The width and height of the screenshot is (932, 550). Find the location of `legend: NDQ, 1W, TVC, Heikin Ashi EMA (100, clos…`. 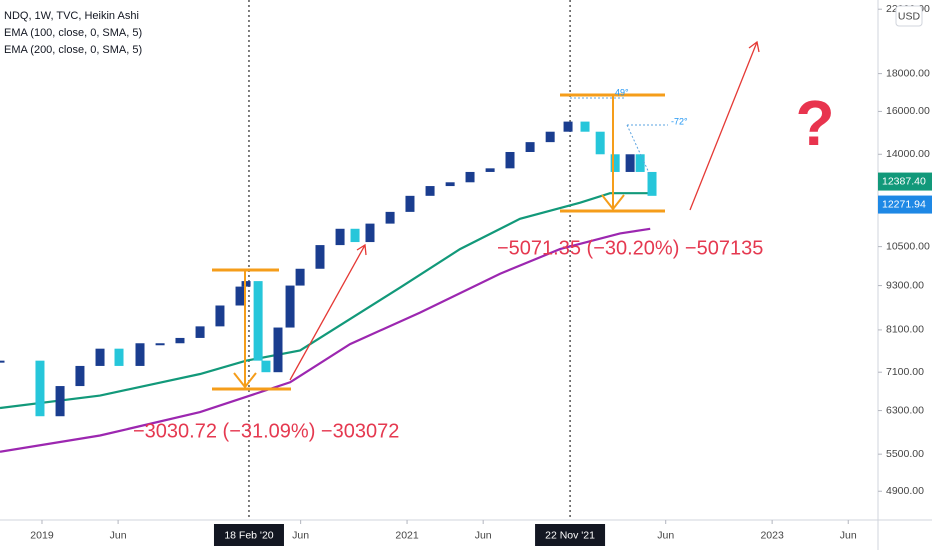

legend: NDQ, 1W, TVC, Heikin Ashi EMA (100, clos… is located at coordinates (73, 33).